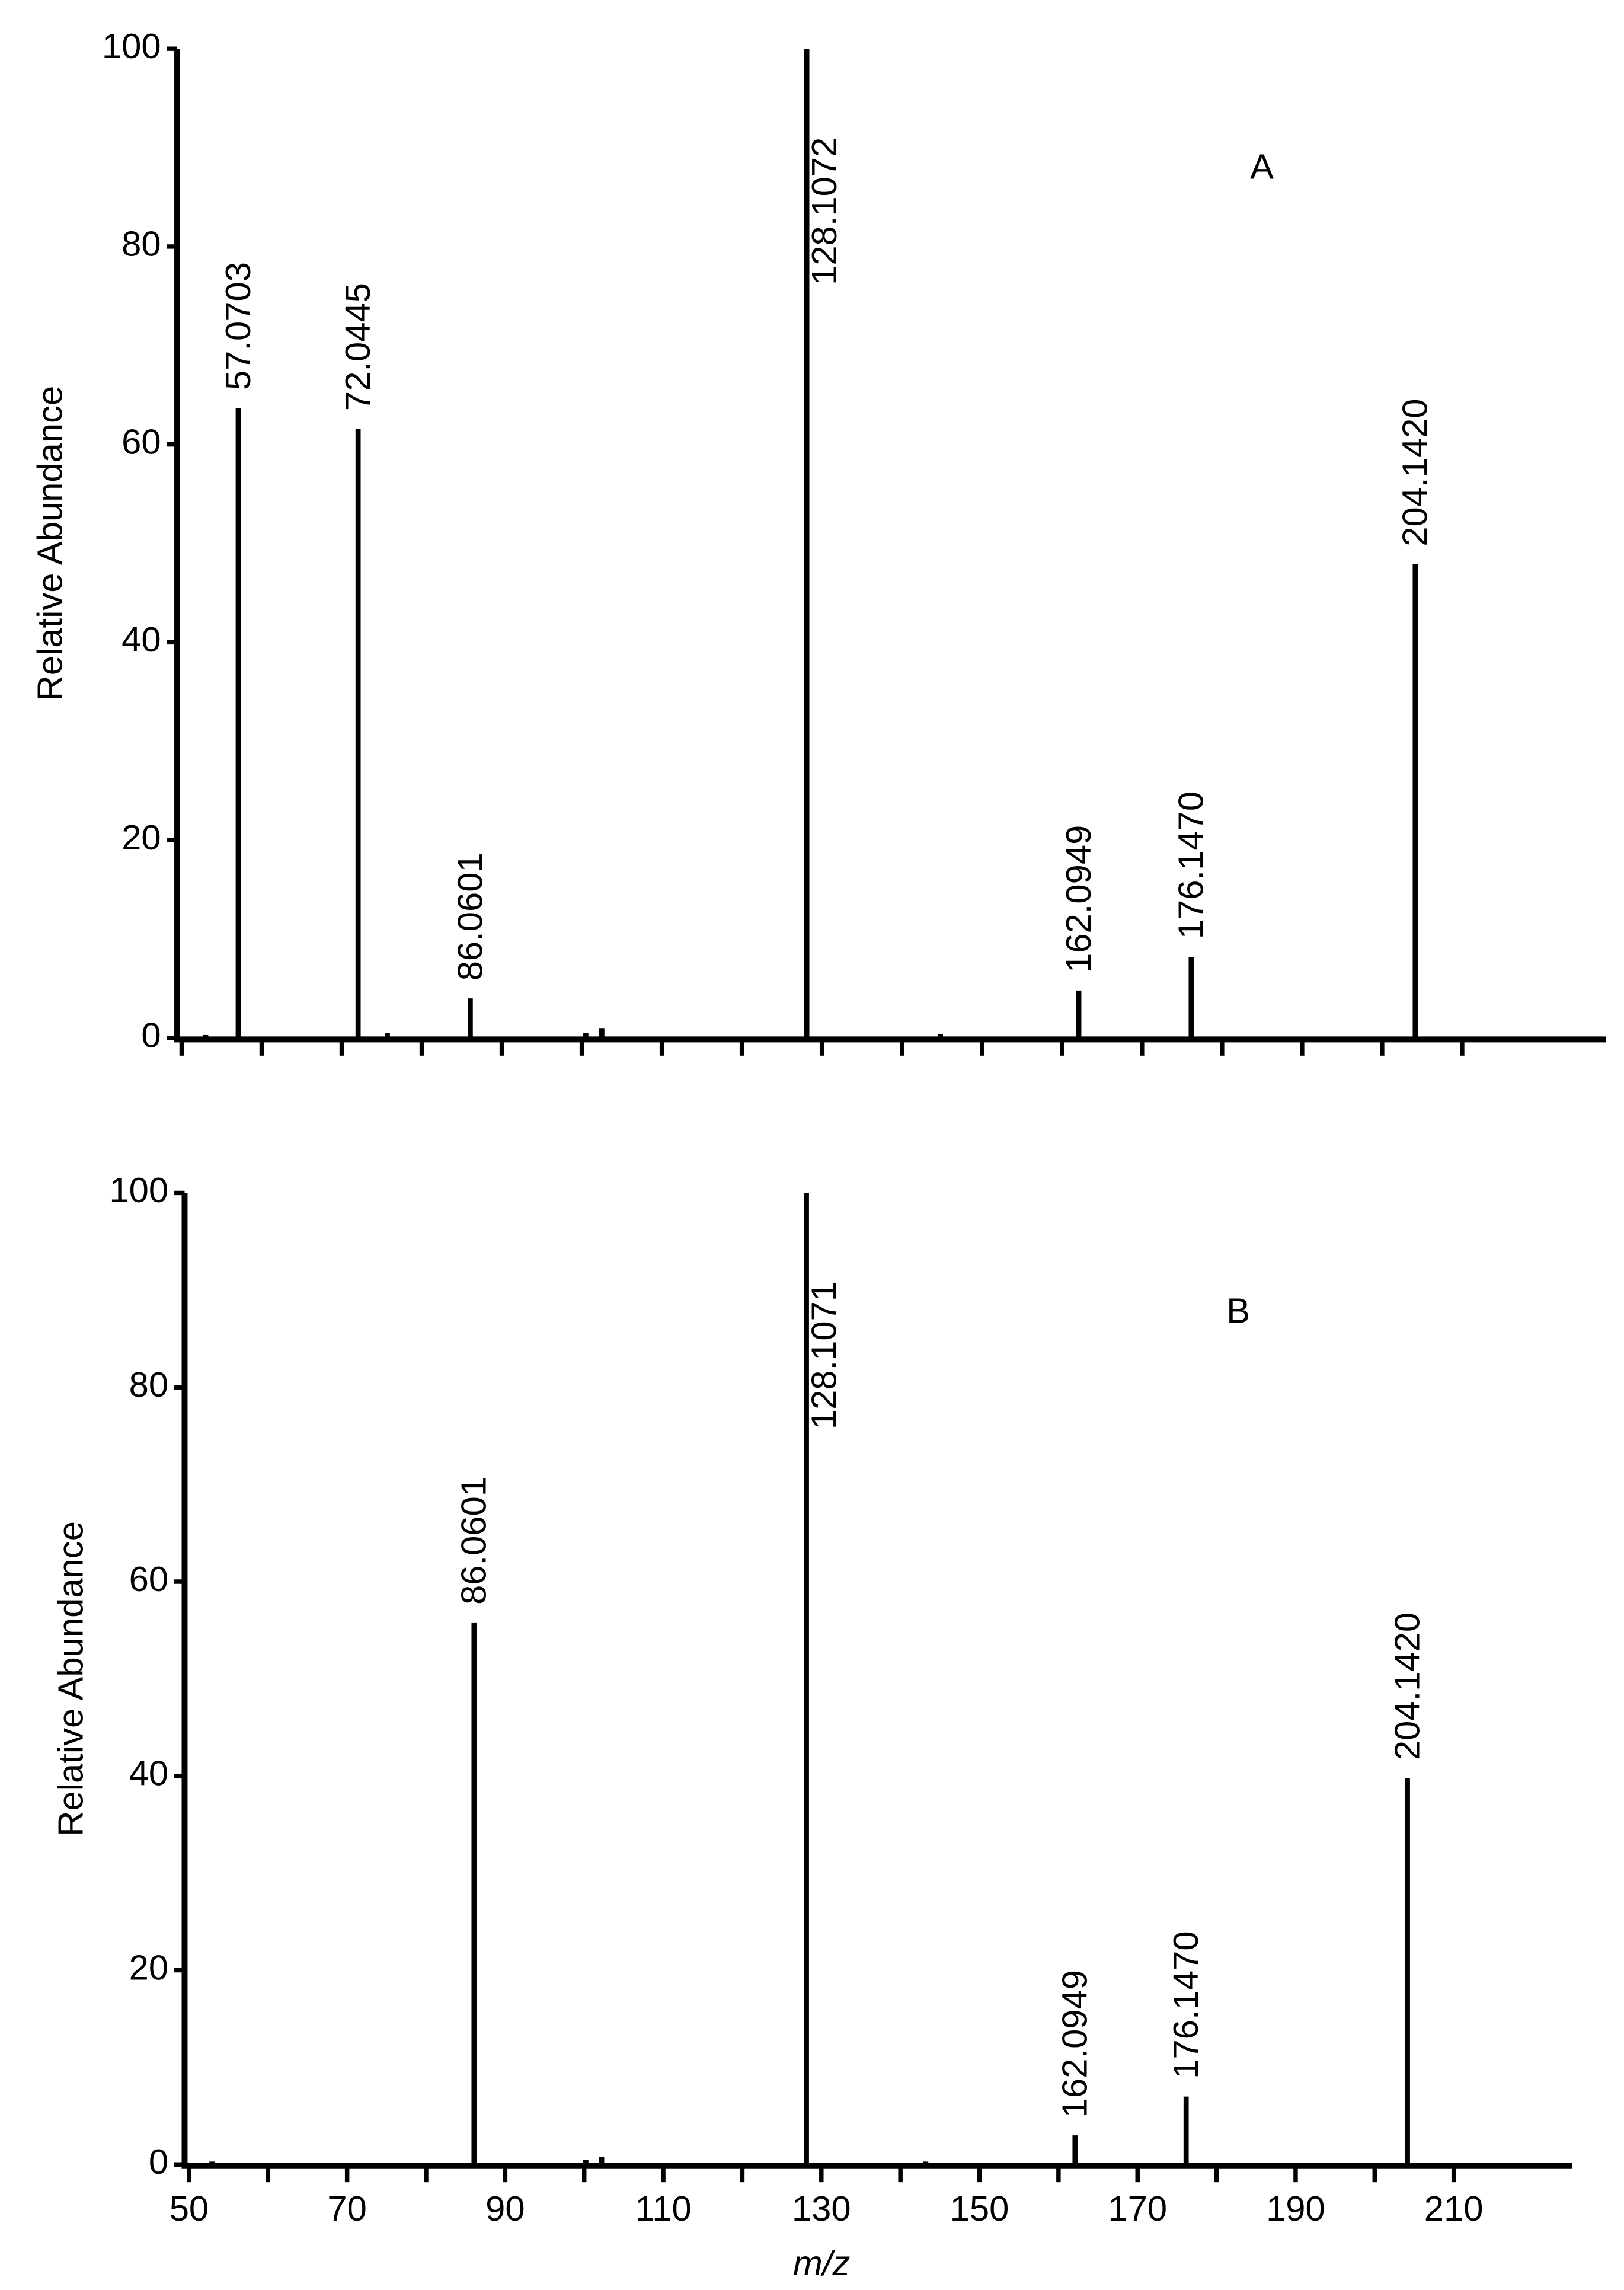 Image resolution: width=1624 pixels, height=2290 pixels. I want to click on panel-label: B, so click(1238, 1311).